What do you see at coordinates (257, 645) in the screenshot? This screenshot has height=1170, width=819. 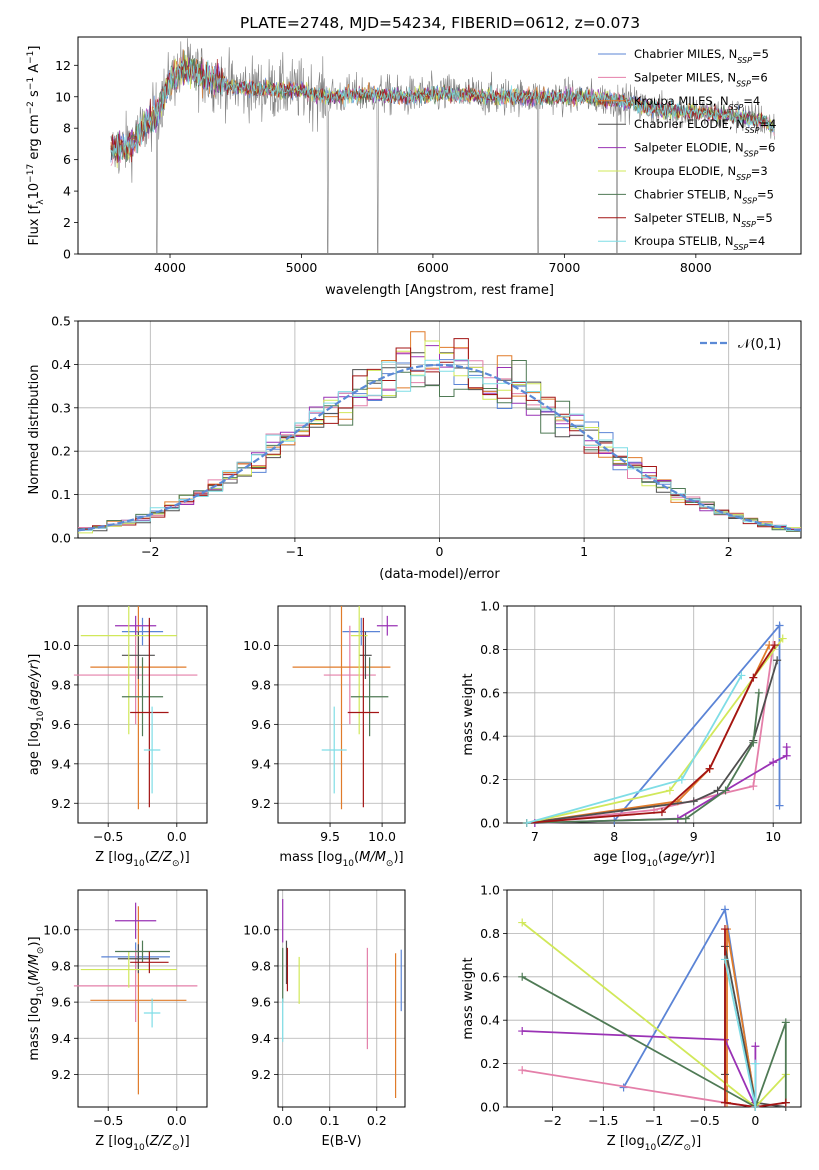 I see `age_mass-ytick-label: 10.0` at bounding box center [257, 645].